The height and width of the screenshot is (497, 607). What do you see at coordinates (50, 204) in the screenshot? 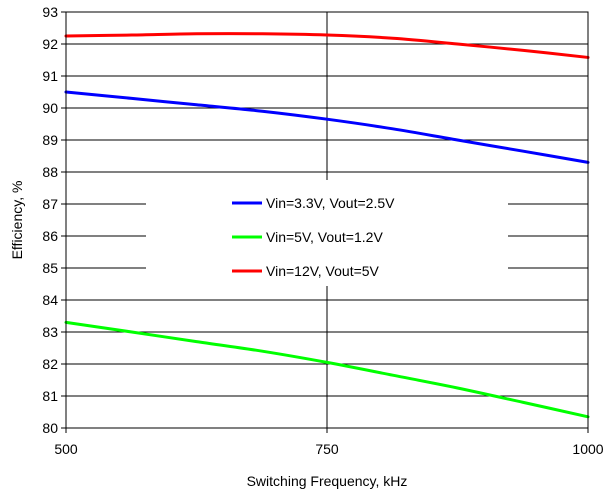
I see `y-tick-label: 87` at bounding box center [50, 204].